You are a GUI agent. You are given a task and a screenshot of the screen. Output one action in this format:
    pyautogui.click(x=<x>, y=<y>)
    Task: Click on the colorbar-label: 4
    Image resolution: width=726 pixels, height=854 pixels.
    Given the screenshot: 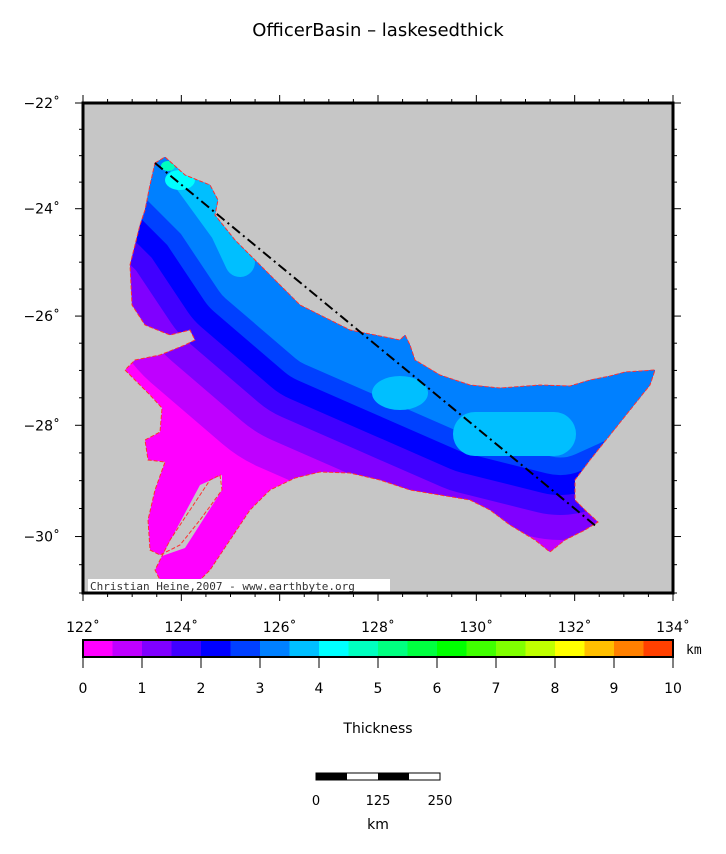 What is the action you would take?
    pyautogui.click(x=319, y=689)
    